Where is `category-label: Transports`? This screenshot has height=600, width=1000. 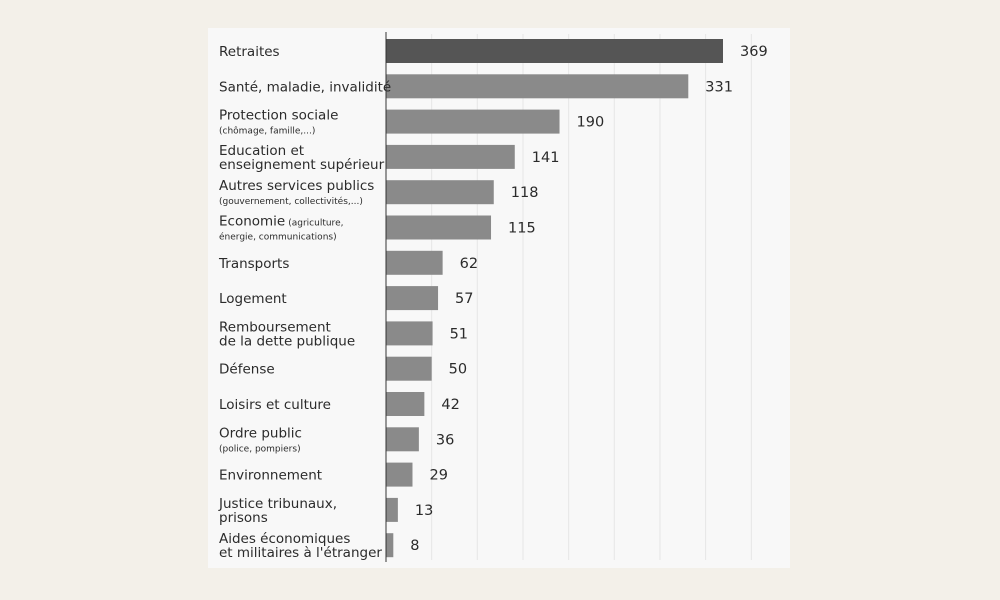 category-label: Transports is located at coordinates (253, 264).